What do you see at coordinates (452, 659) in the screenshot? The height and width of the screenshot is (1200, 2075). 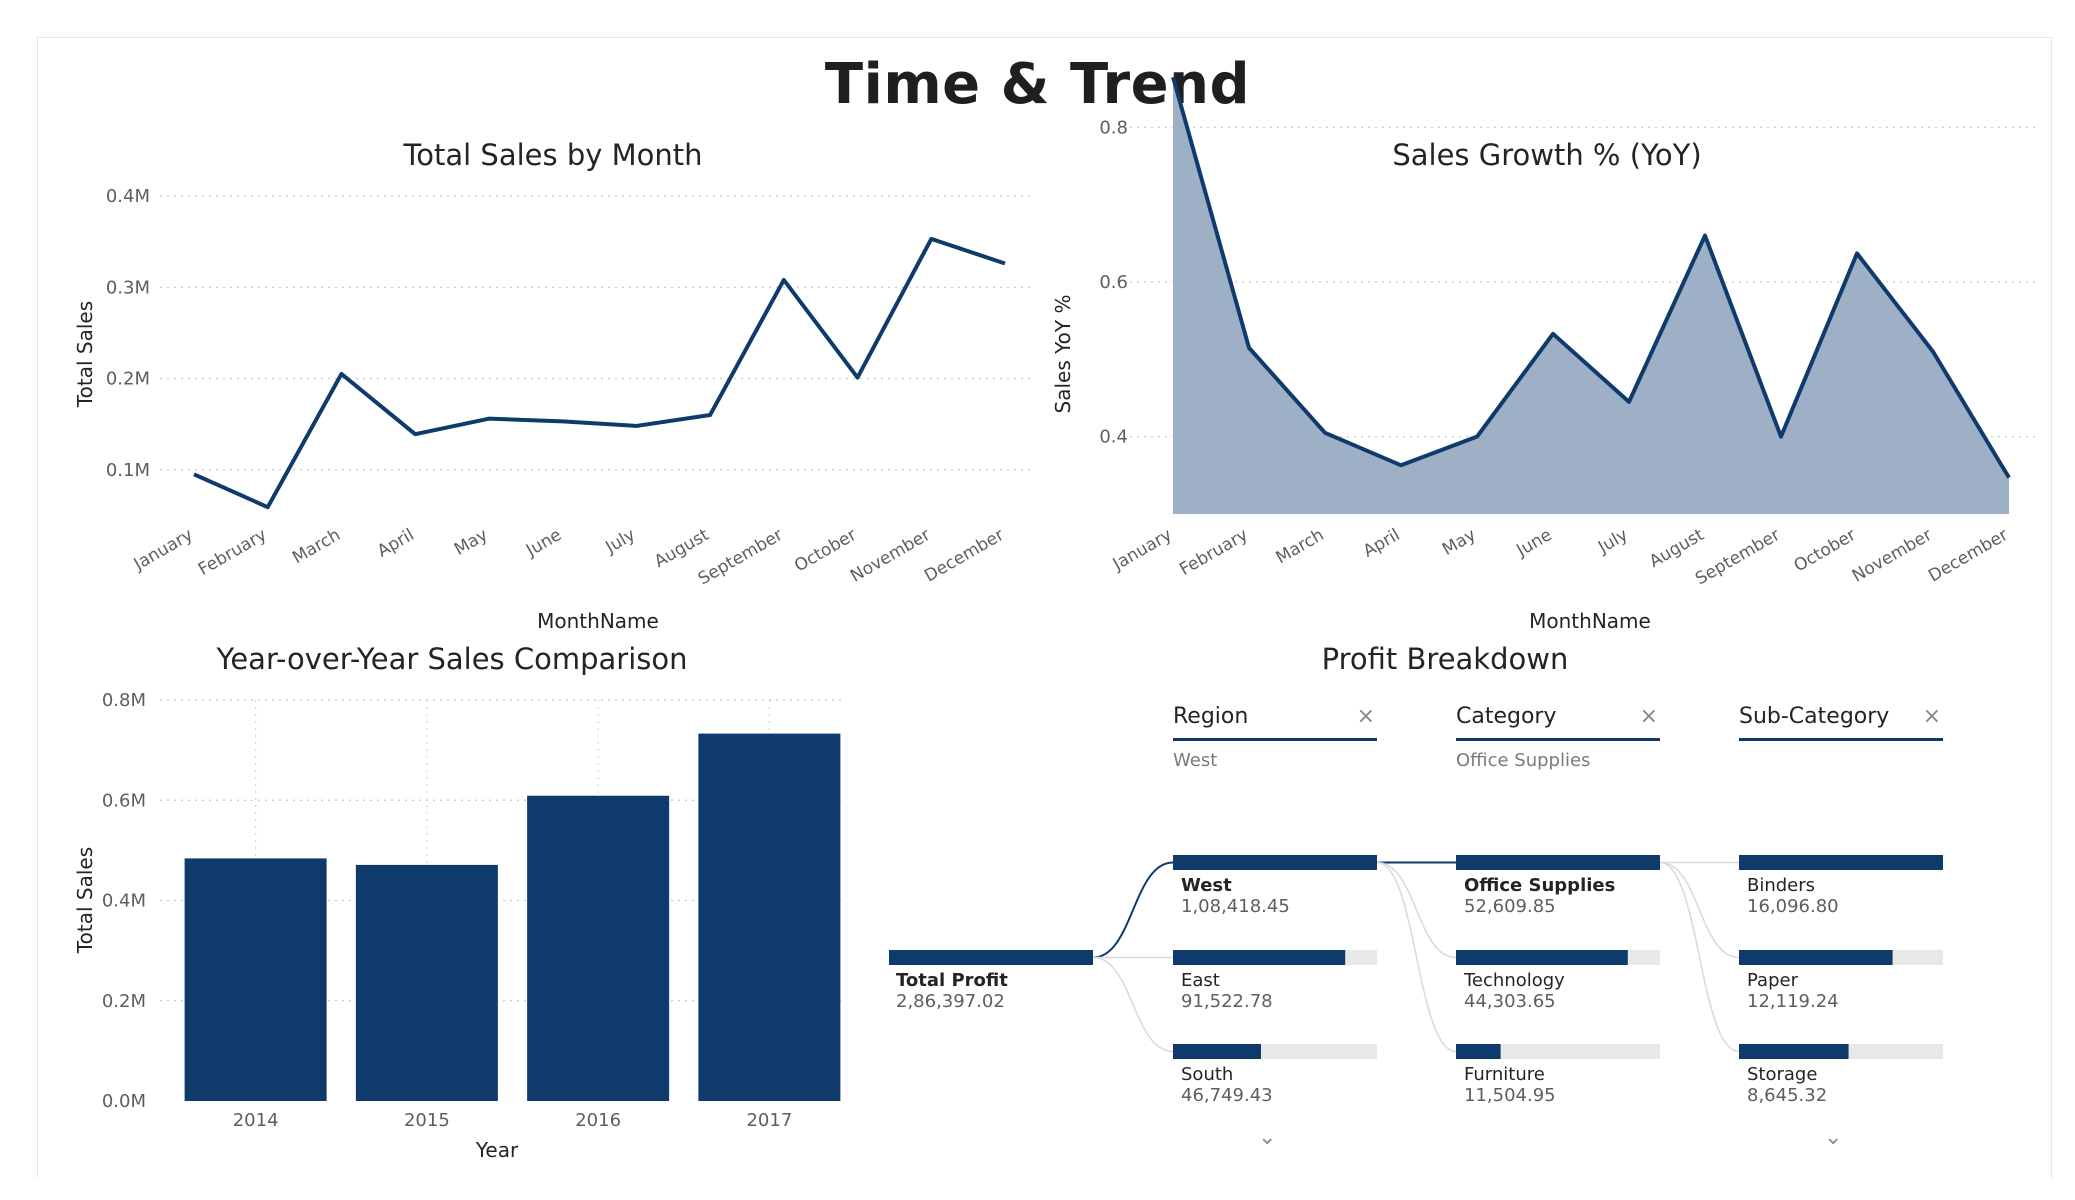 I see `yearly-chart-title: Year-over-Year Sales Comparison` at bounding box center [452, 659].